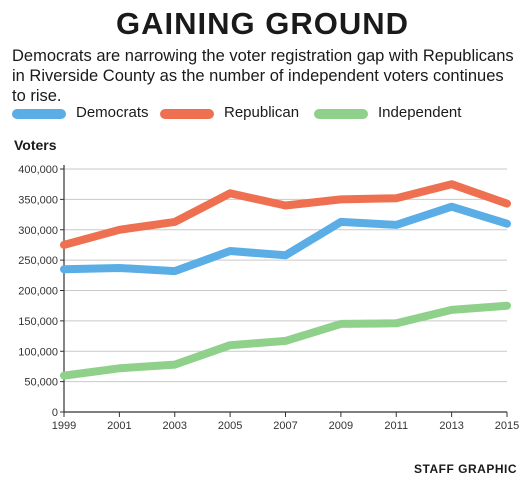  Describe the element at coordinates (41, 383) in the screenshot. I see `y-tick-label: 50,000` at that location.